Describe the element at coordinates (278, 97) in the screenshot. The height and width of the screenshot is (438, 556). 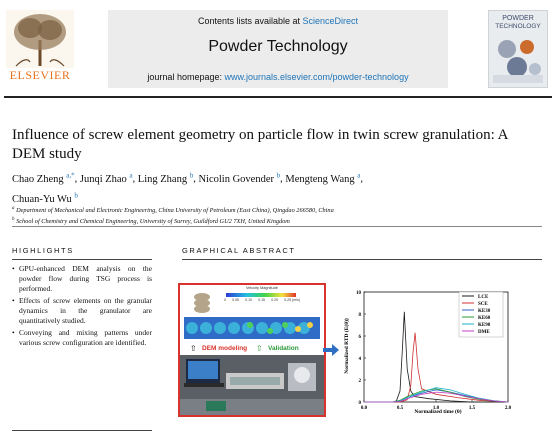
I see `header-rule` at that location.